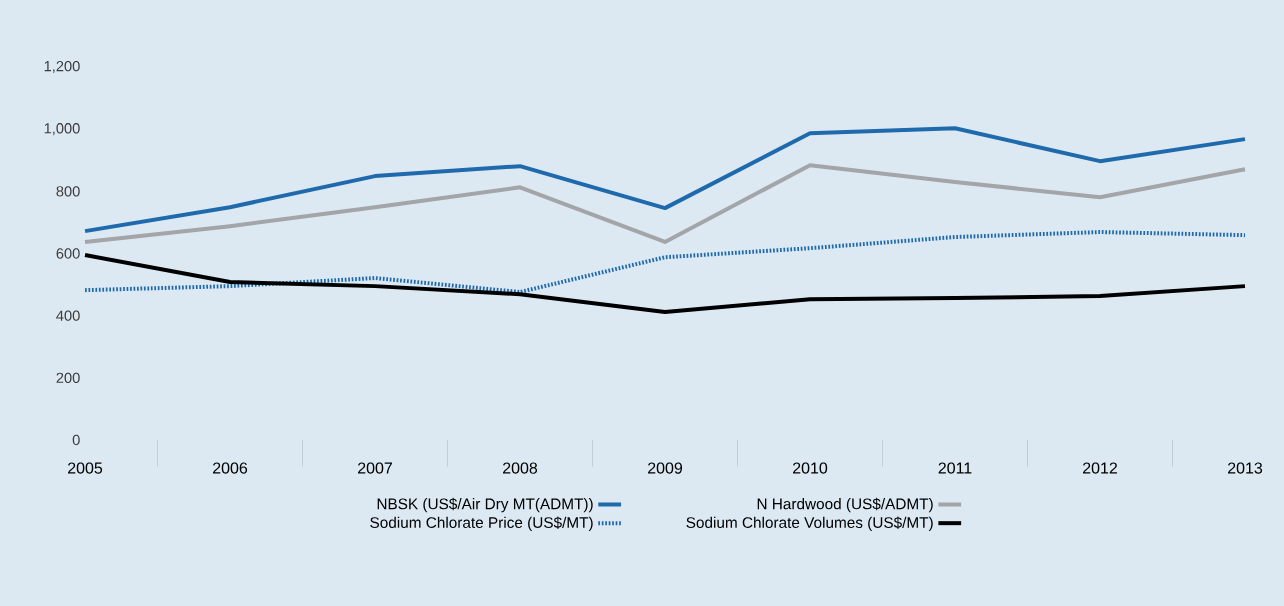 The image size is (1284, 606). I want to click on x-tick-label: 2013, so click(1245, 468).